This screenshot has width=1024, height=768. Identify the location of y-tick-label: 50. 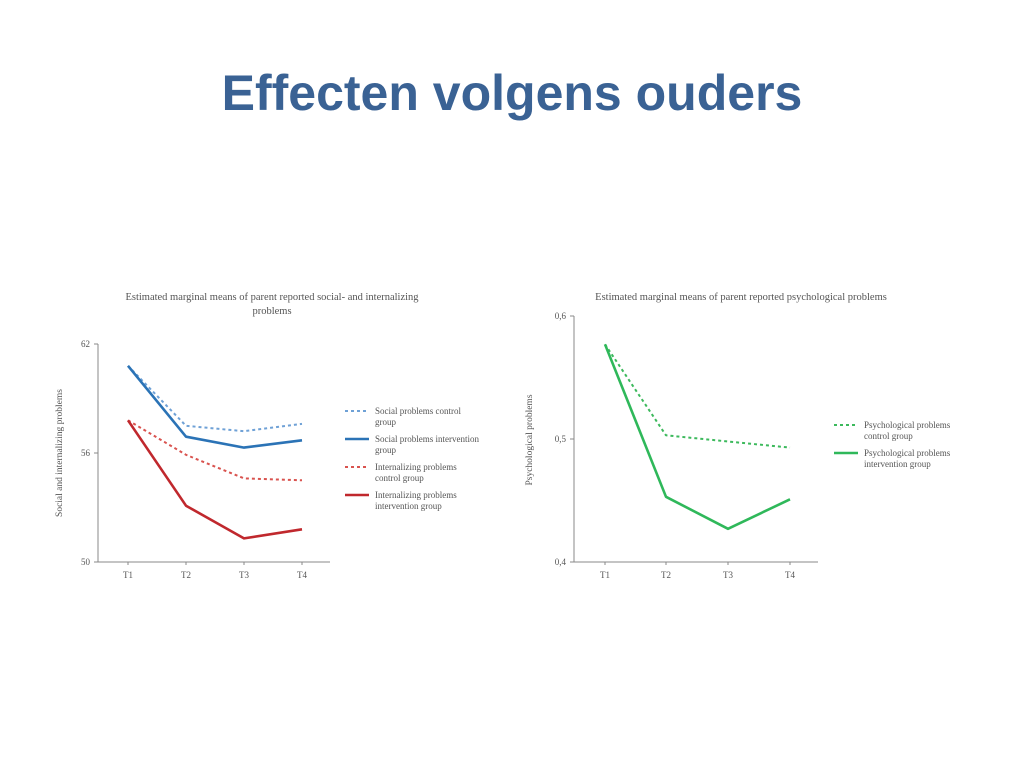
(86, 562).